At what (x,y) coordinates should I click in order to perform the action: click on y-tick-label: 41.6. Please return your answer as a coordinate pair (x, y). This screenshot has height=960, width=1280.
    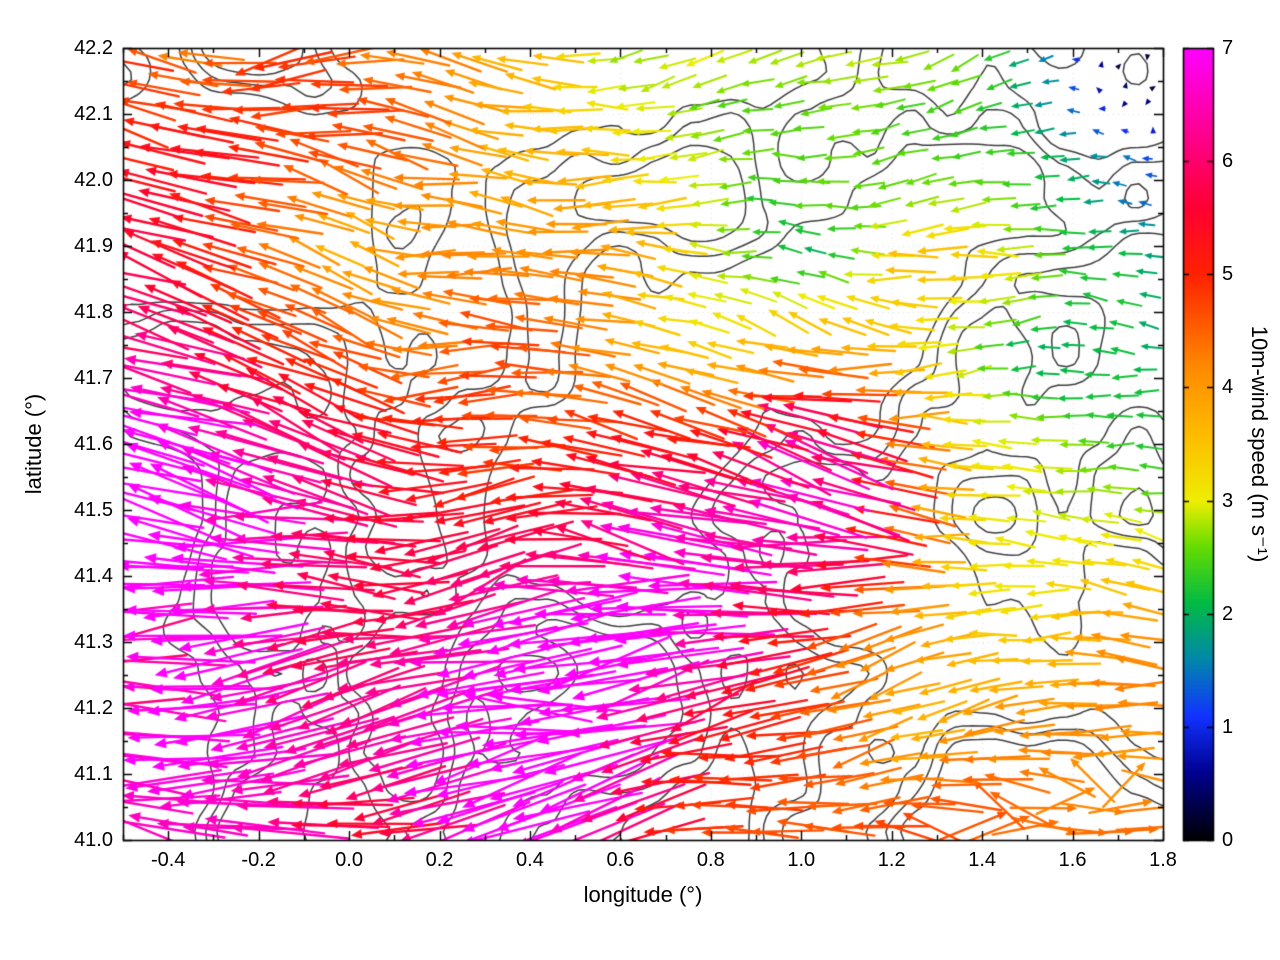
    Looking at the image, I should click on (93, 444).